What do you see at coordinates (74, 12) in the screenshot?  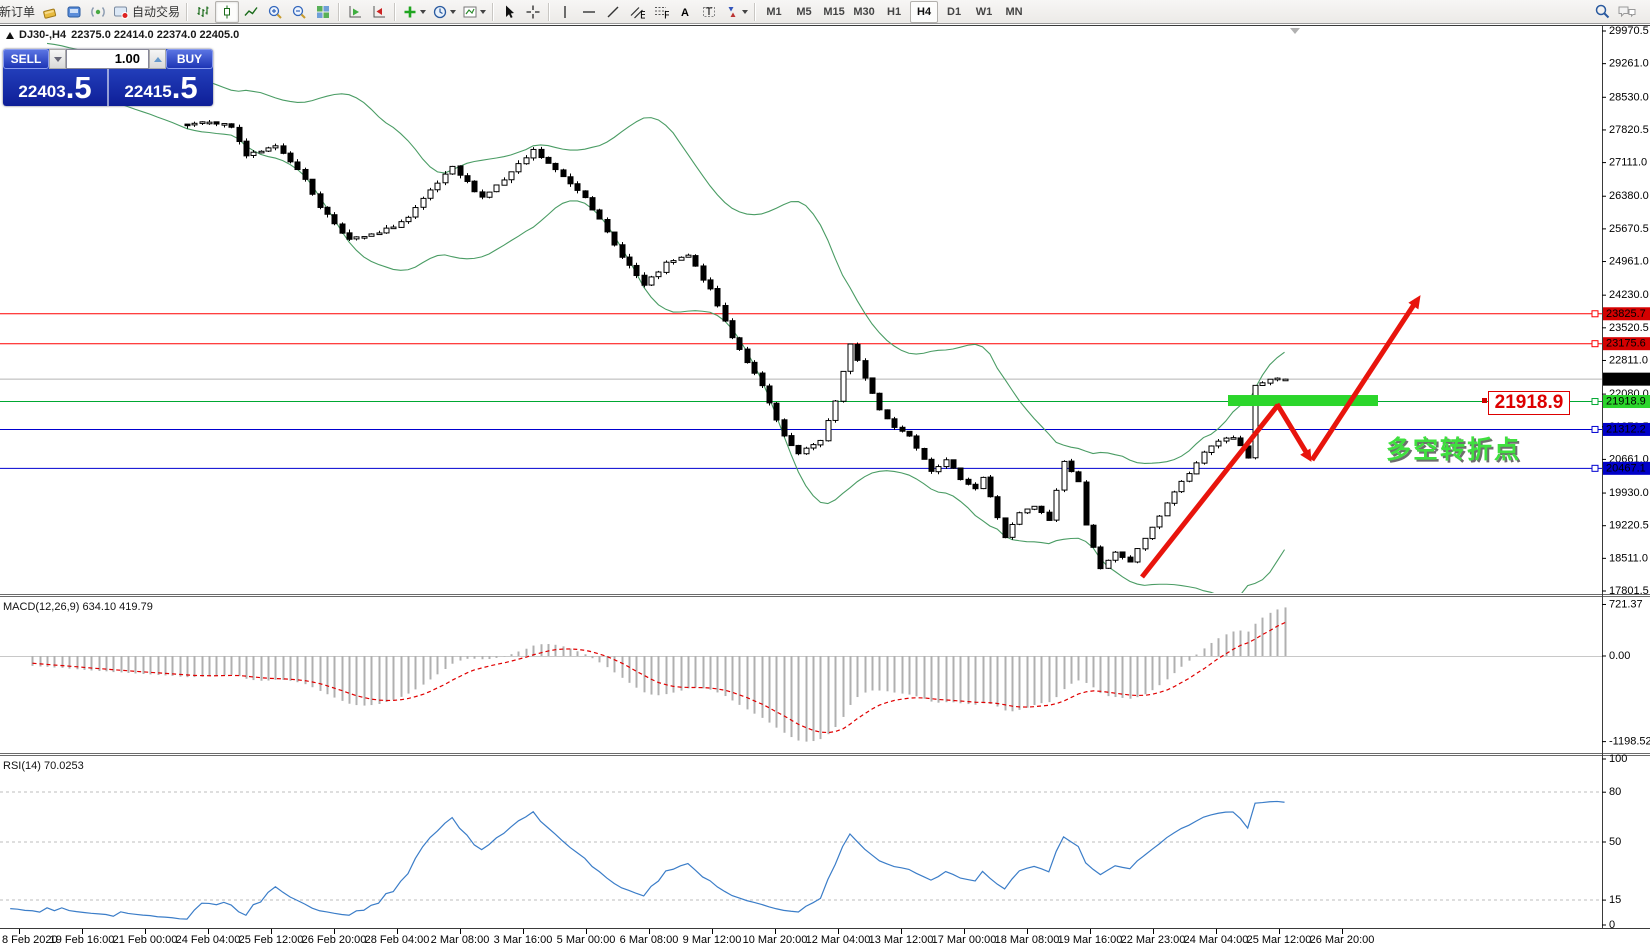 I see `profile-button` at bounding box center [74, 12].